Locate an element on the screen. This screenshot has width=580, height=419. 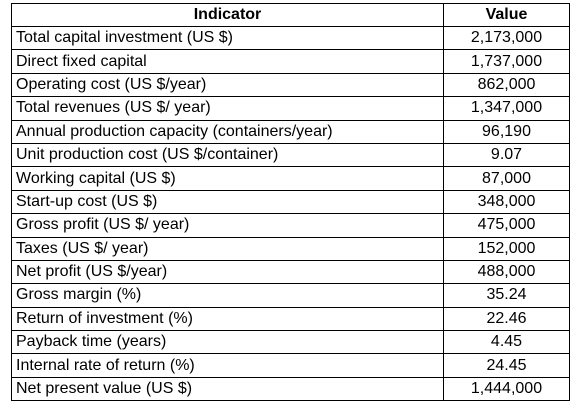
table-row: Operating cost (US $/year) 862,000 is located at coordinates (290, 85).